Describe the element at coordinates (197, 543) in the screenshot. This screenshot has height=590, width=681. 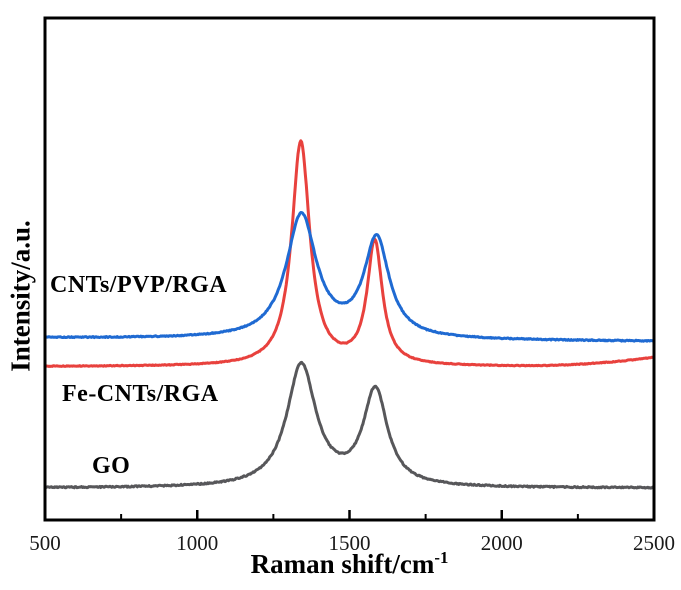
I see `x-tick-label-1000: 1000` at that location.